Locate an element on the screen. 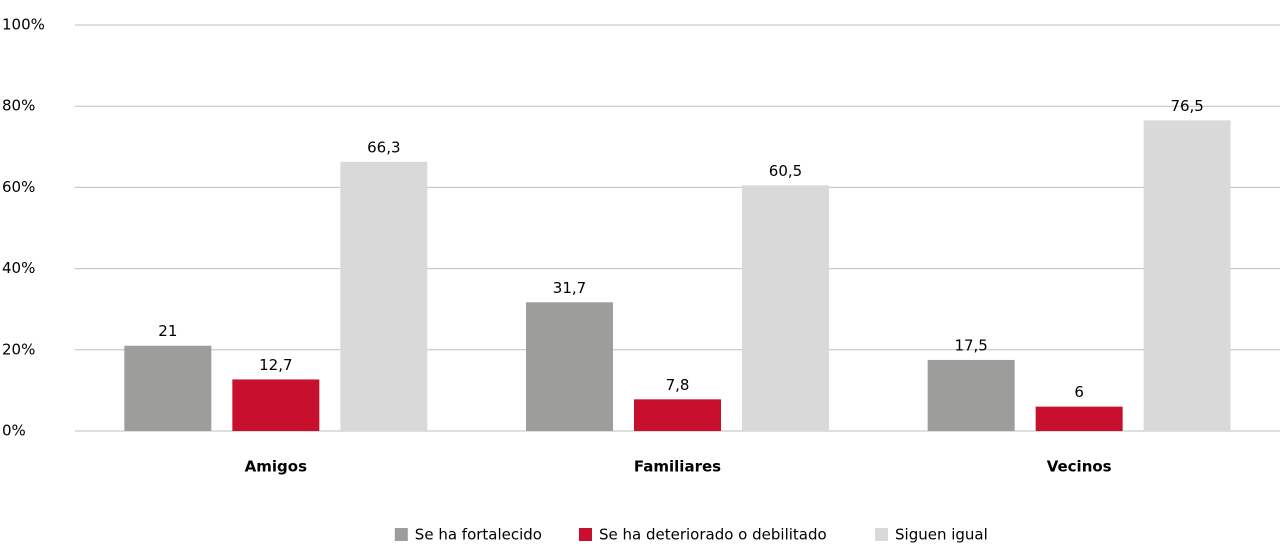 The width and height of the screenshot is (1282, 545). x-tick-label: Amigos is located at coordinates (276, 467).